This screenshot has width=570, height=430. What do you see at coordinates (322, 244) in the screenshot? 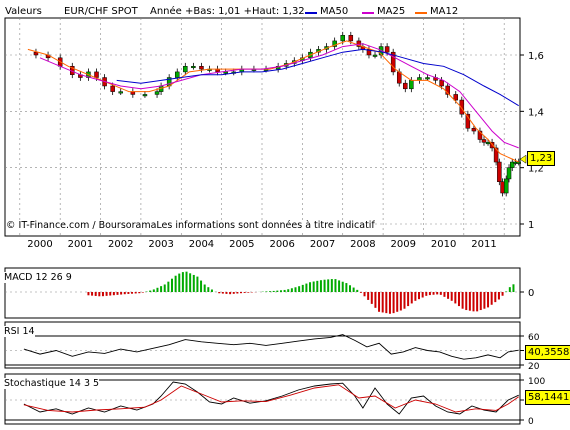
I see `price-x-tick-label: 2007` at bounding box center [322, 244].